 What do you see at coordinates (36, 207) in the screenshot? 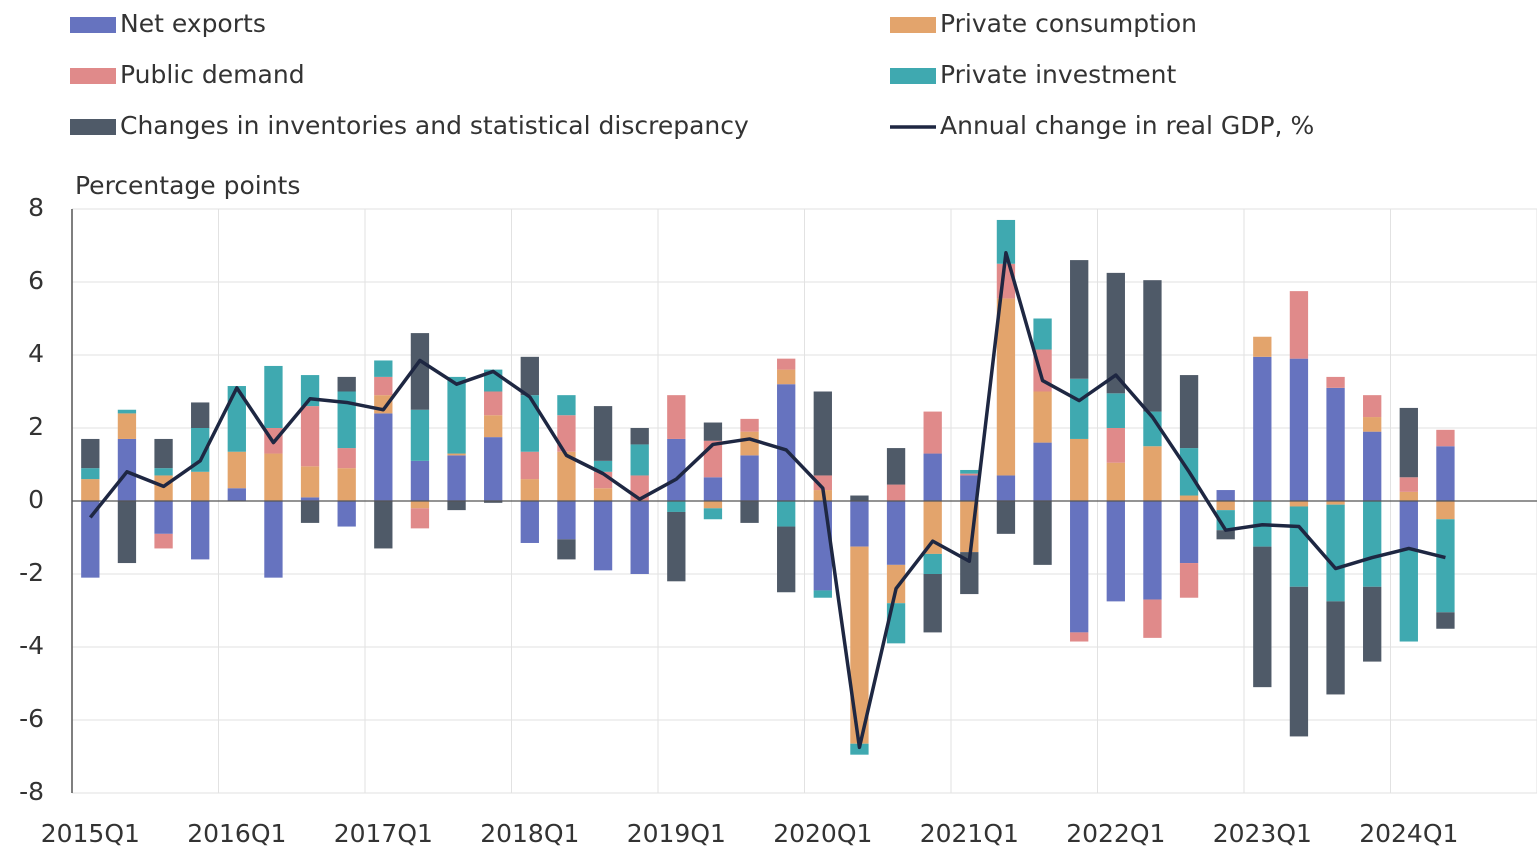
I see `y-tick-label: 8` at bounding box center [36, 207].